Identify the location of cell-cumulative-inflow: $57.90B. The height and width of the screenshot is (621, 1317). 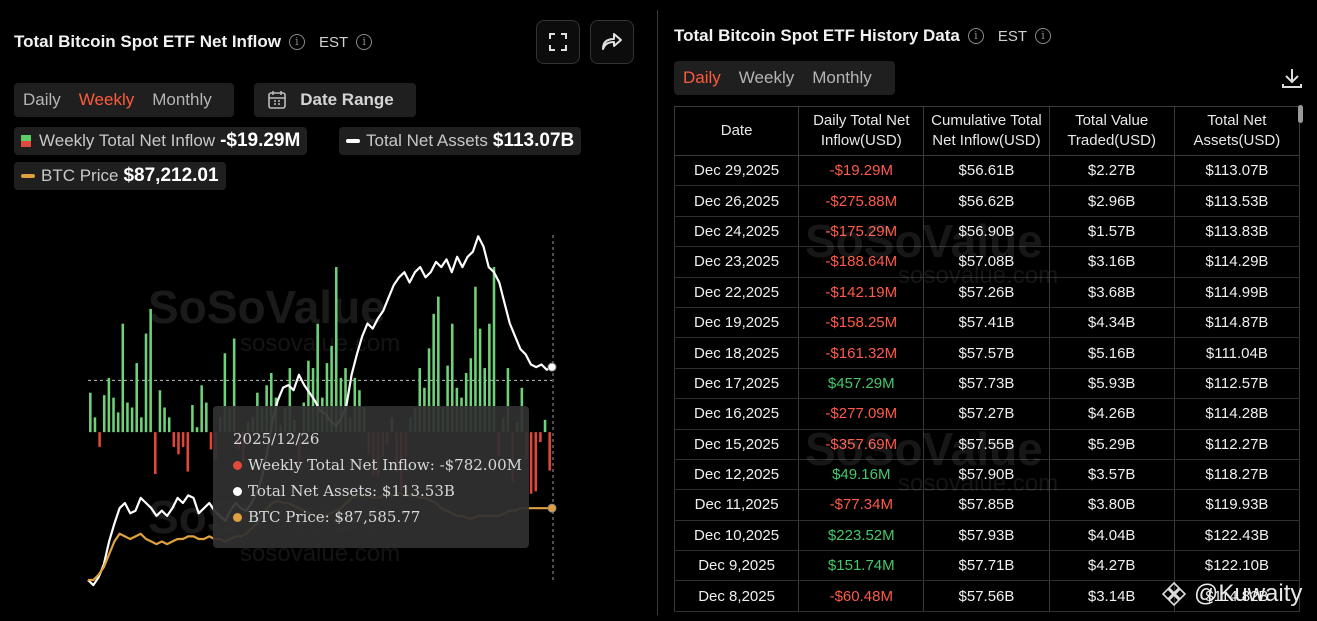
(986, 475).